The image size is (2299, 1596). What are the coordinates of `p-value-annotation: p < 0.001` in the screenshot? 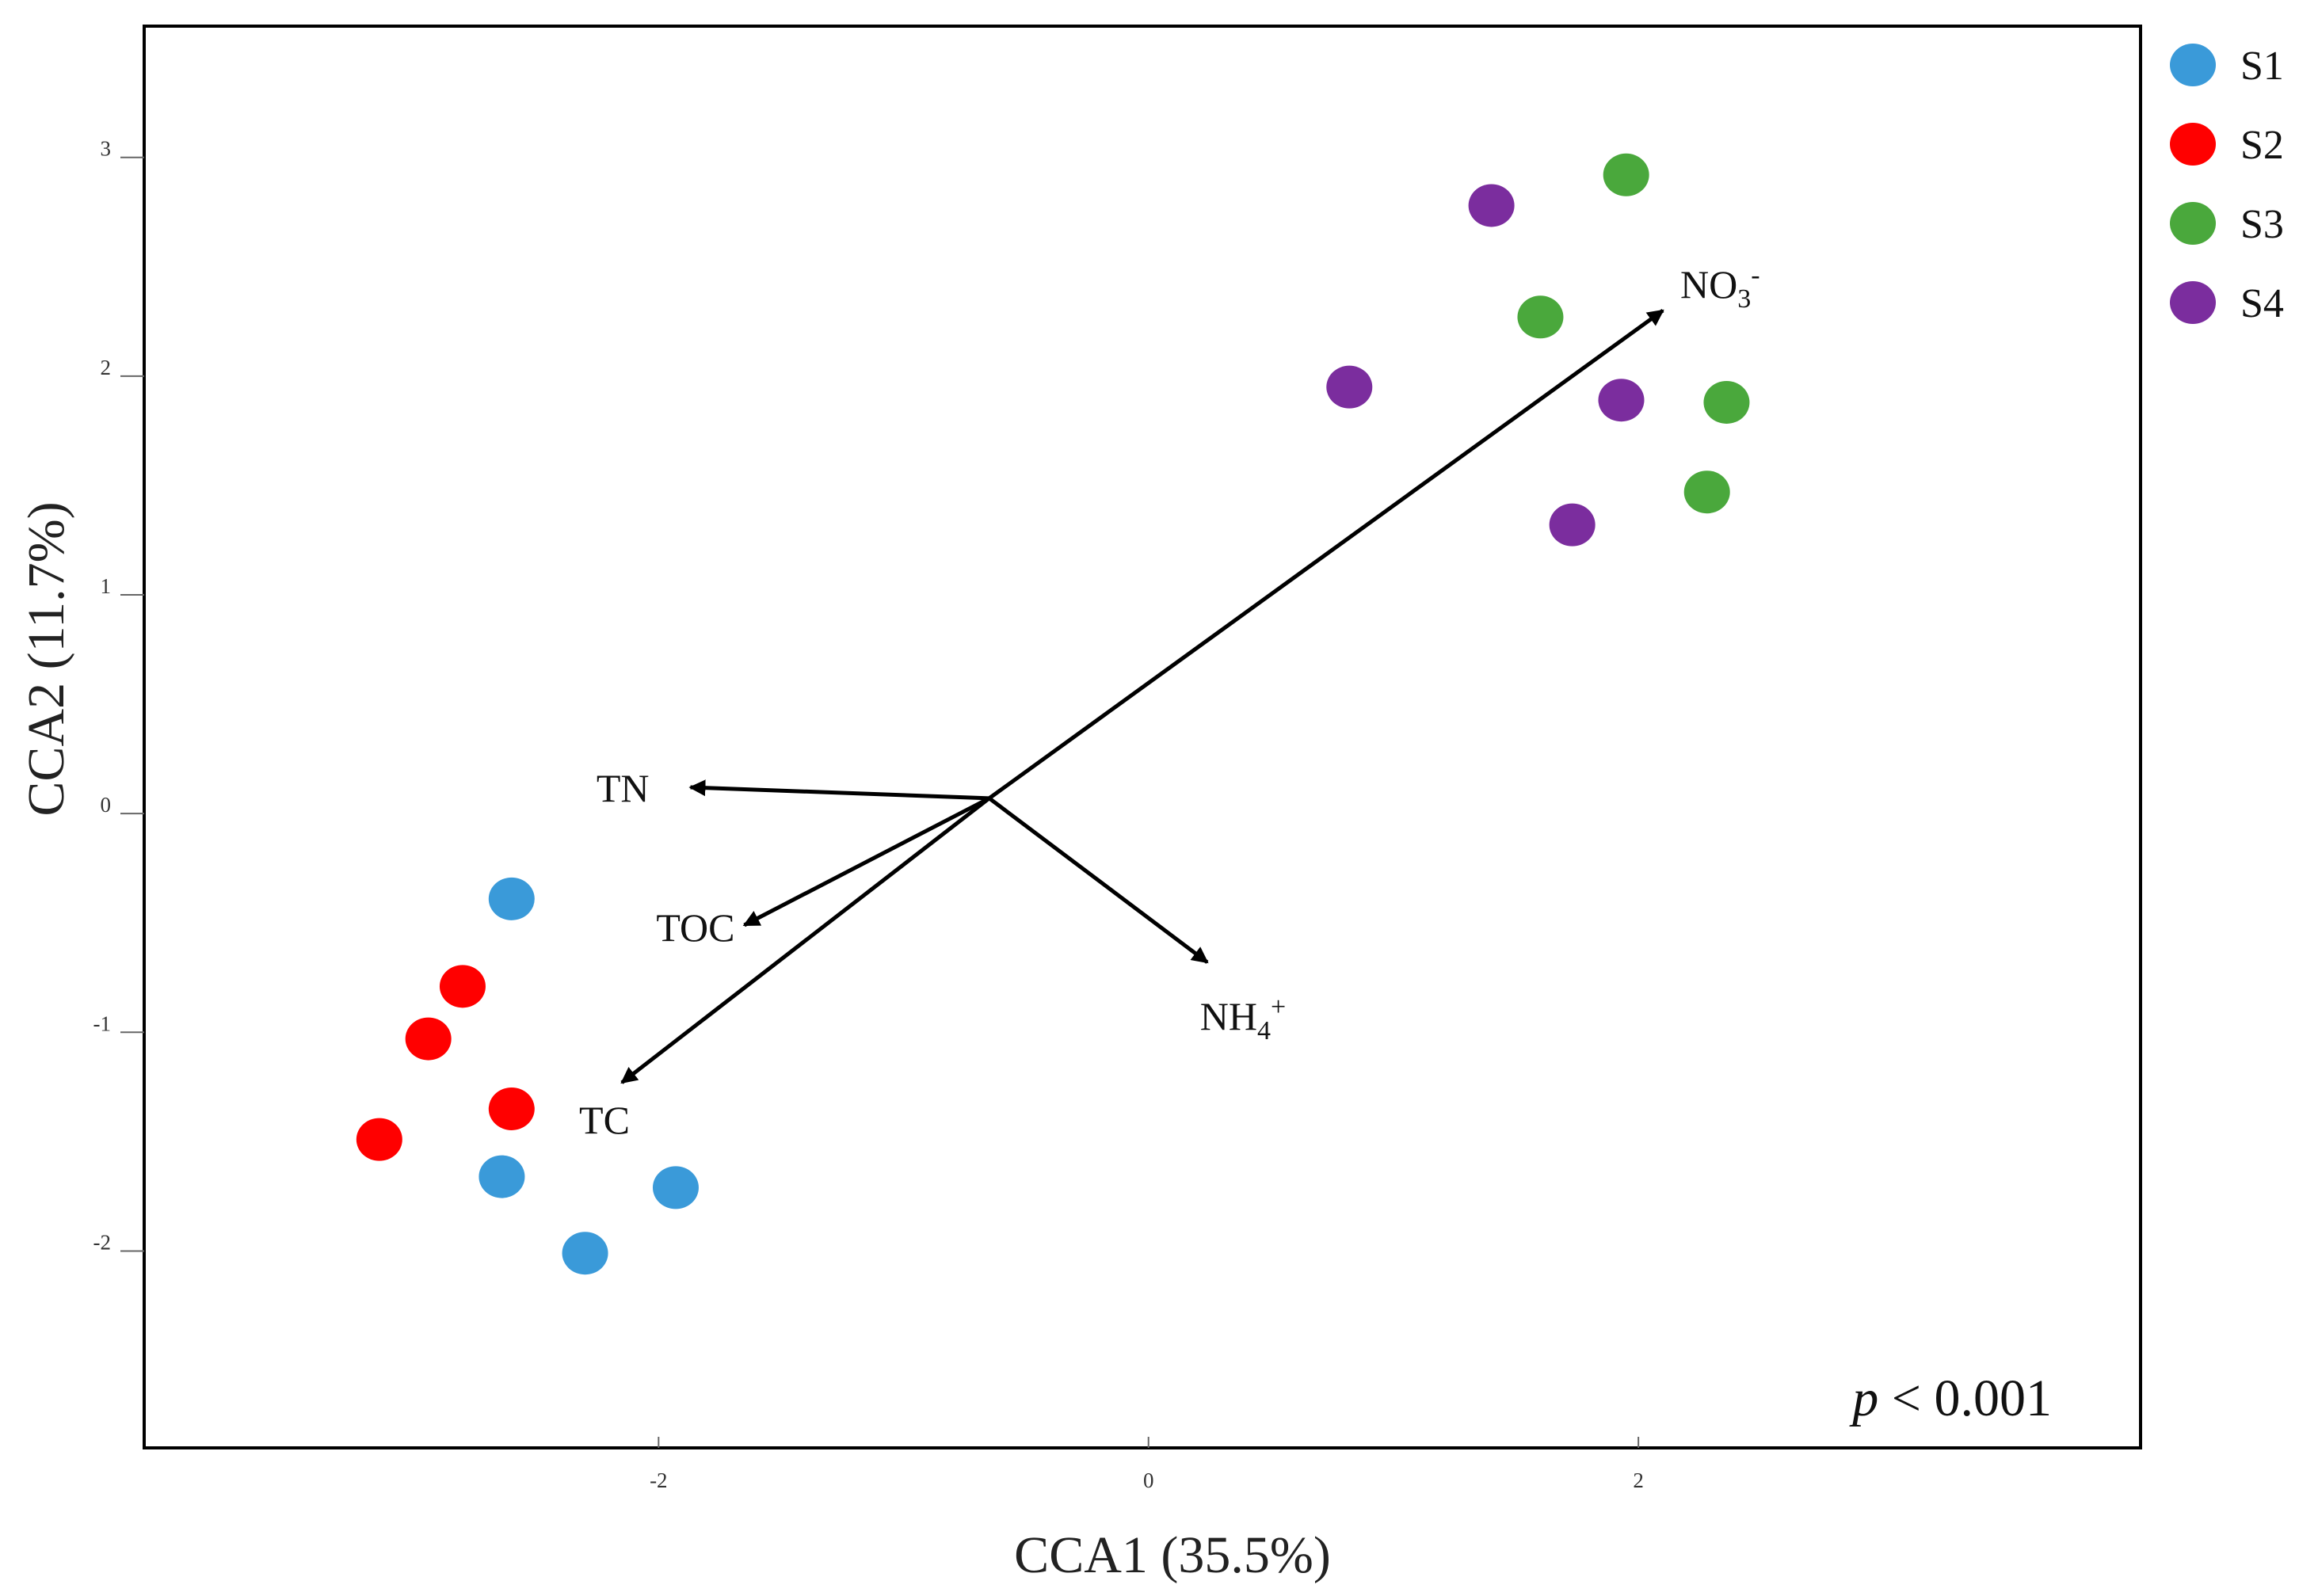 It's located at (1951, 1398).